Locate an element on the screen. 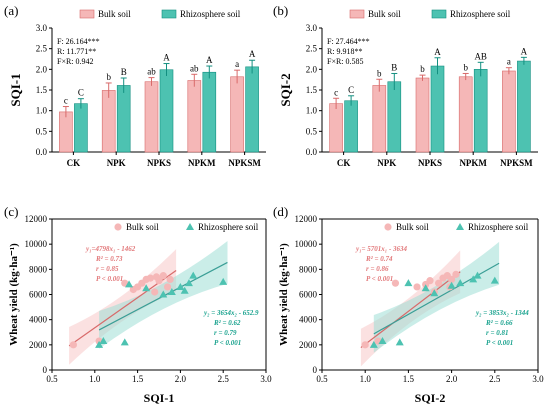 Image resolution: width=550 pixels, height=410 pixels. y-tick-label: 1.5 is located at coordinates (42, 90).